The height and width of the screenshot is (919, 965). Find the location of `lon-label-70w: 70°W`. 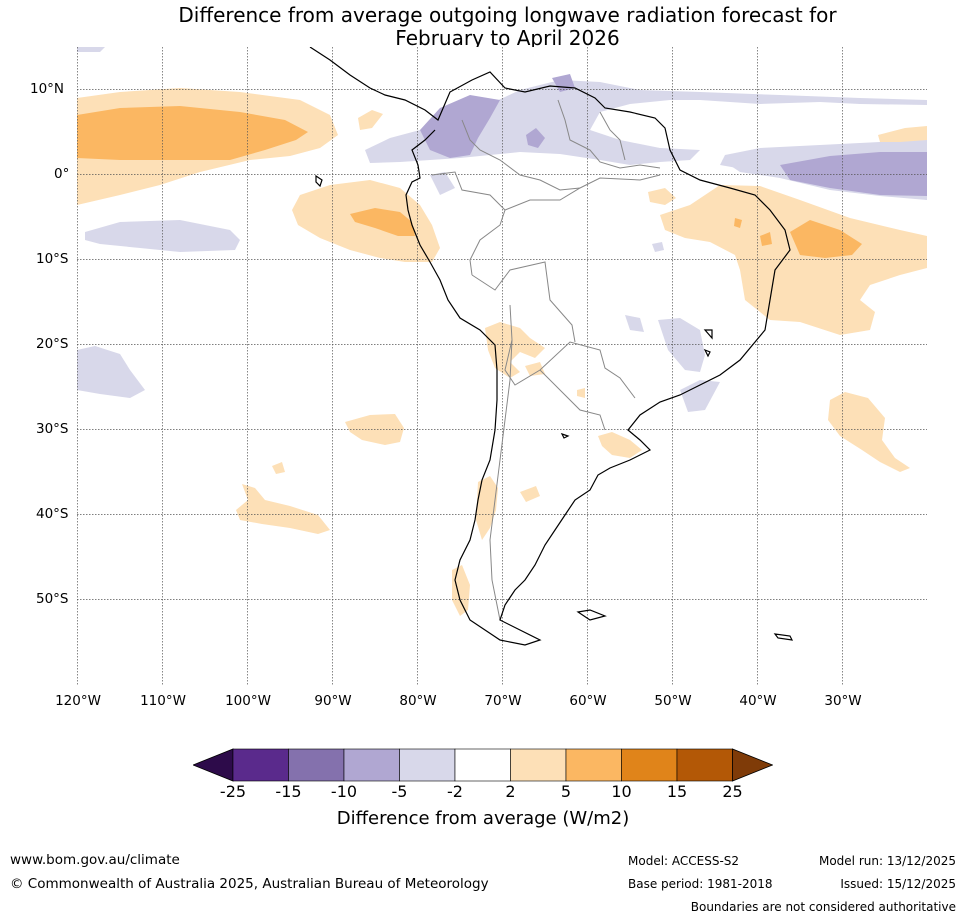

lon-label-70w: 70°W is located at coordinates (503, 701).